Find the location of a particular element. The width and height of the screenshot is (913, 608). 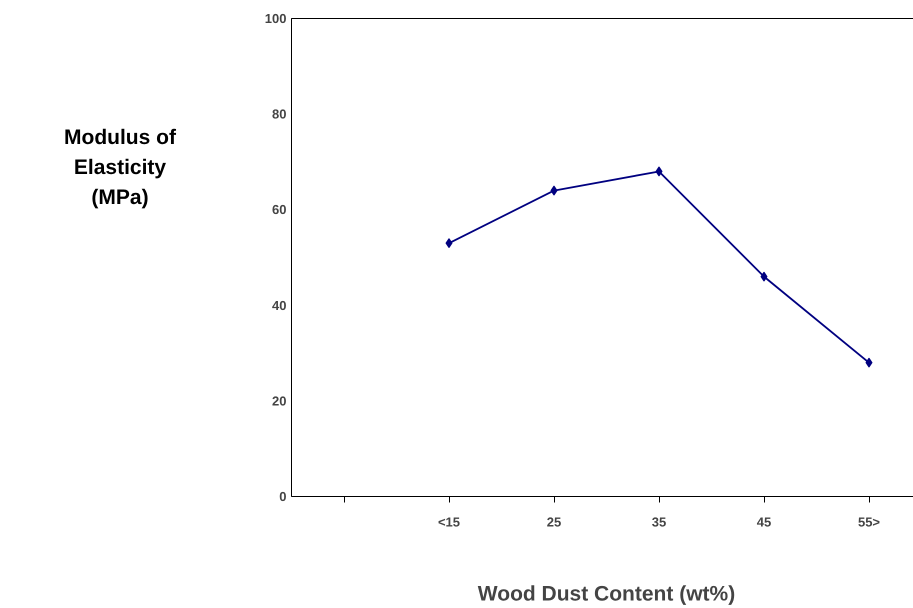

x-tick-label: 35 is located at coordinates (659, 522).